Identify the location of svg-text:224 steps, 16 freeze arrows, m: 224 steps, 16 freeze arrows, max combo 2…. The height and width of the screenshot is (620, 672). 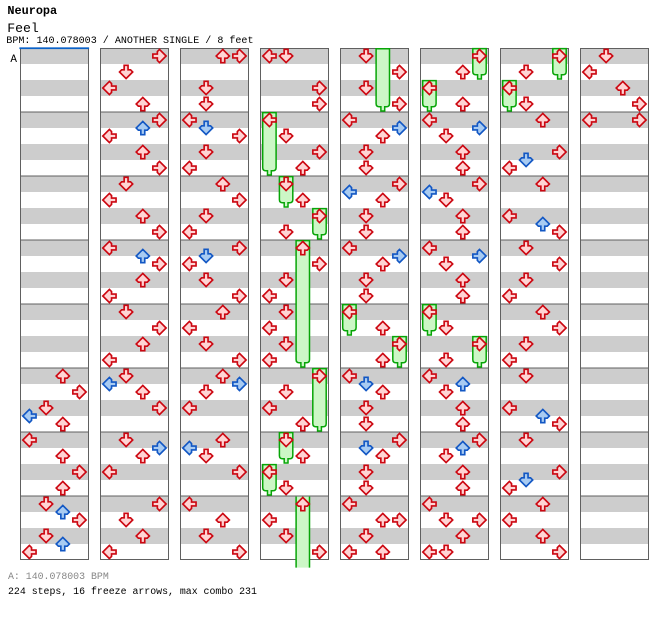
(132, 591).